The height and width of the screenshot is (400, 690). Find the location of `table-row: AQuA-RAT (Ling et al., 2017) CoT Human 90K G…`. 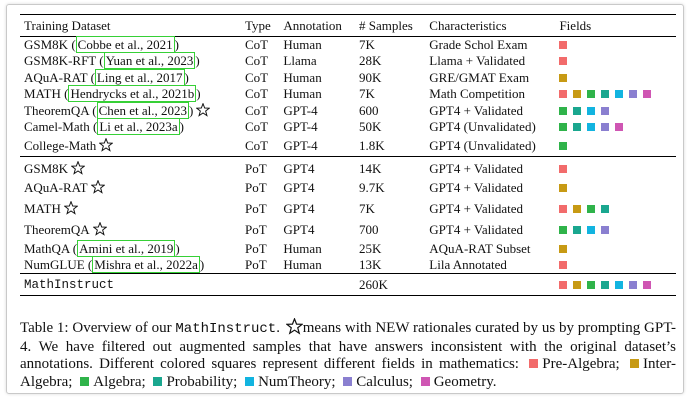

table-row: AQuA-RAT (Ling et al., 2017) CoT Human 90K G… is located at coordinates (348, 77).